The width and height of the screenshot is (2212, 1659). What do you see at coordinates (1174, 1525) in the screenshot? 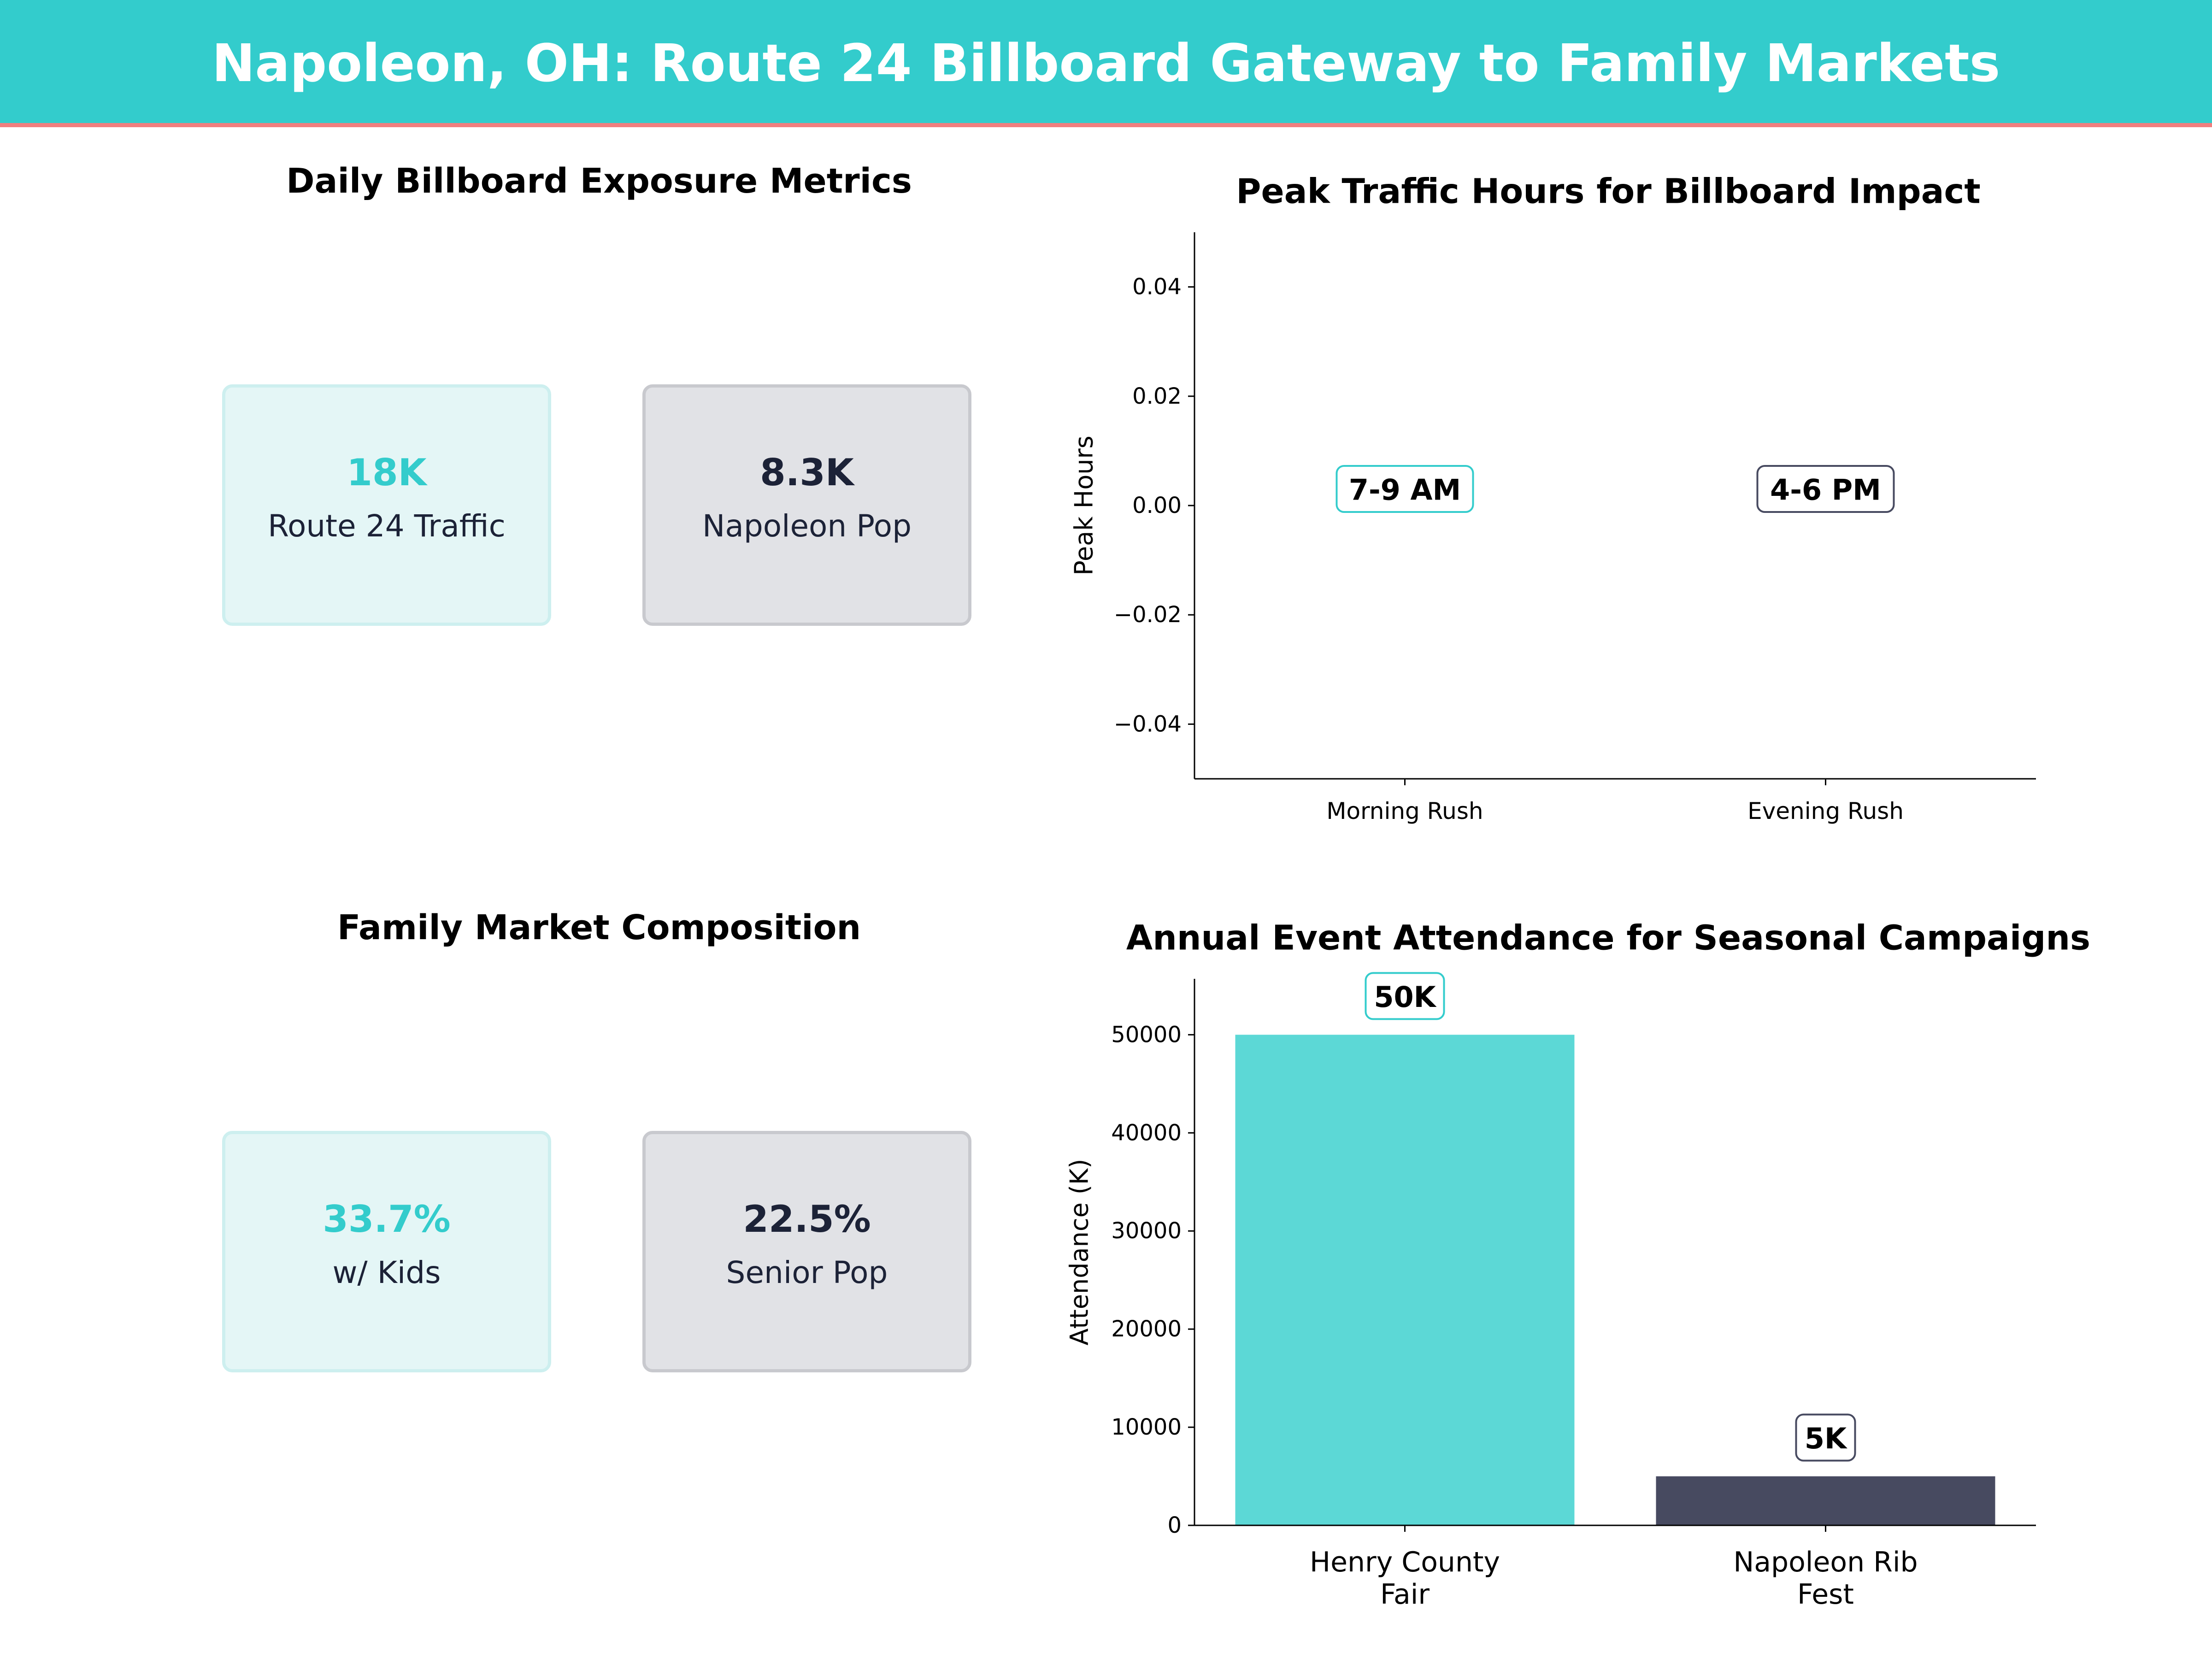
I see `y-tick-label: 0` at bounding box center [1174, 1525].